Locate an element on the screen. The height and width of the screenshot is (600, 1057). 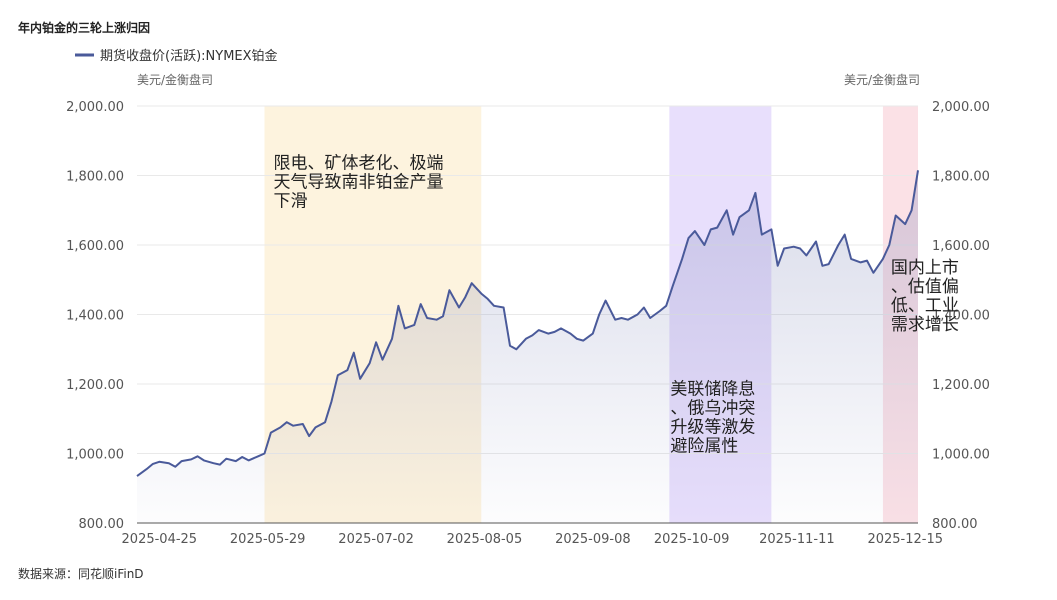
y-tick-right: 800.00 is located at coordinates (955, 524).